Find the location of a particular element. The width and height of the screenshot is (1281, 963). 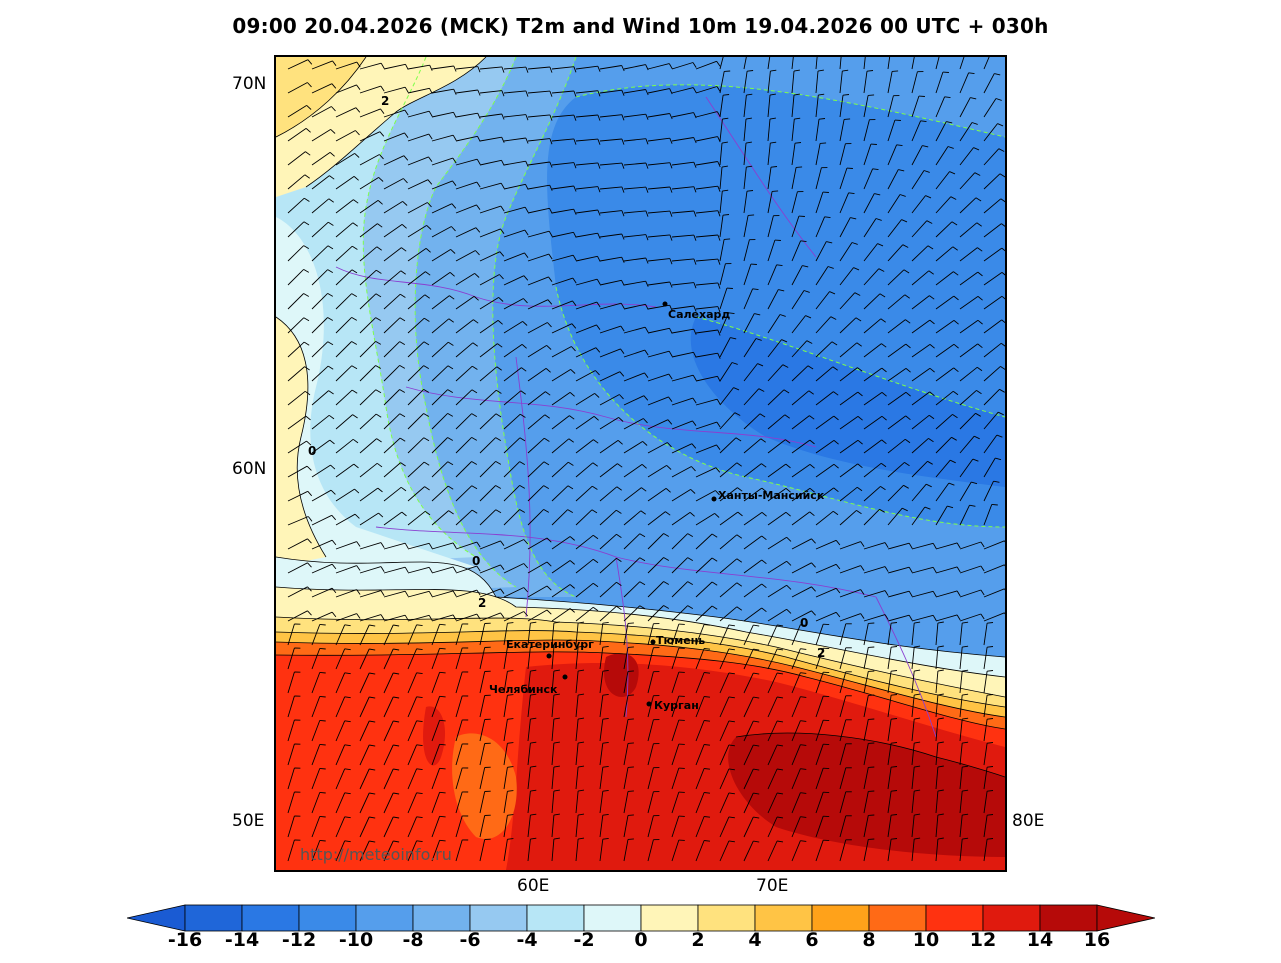

city-marker is located at coordinates (565, 677).